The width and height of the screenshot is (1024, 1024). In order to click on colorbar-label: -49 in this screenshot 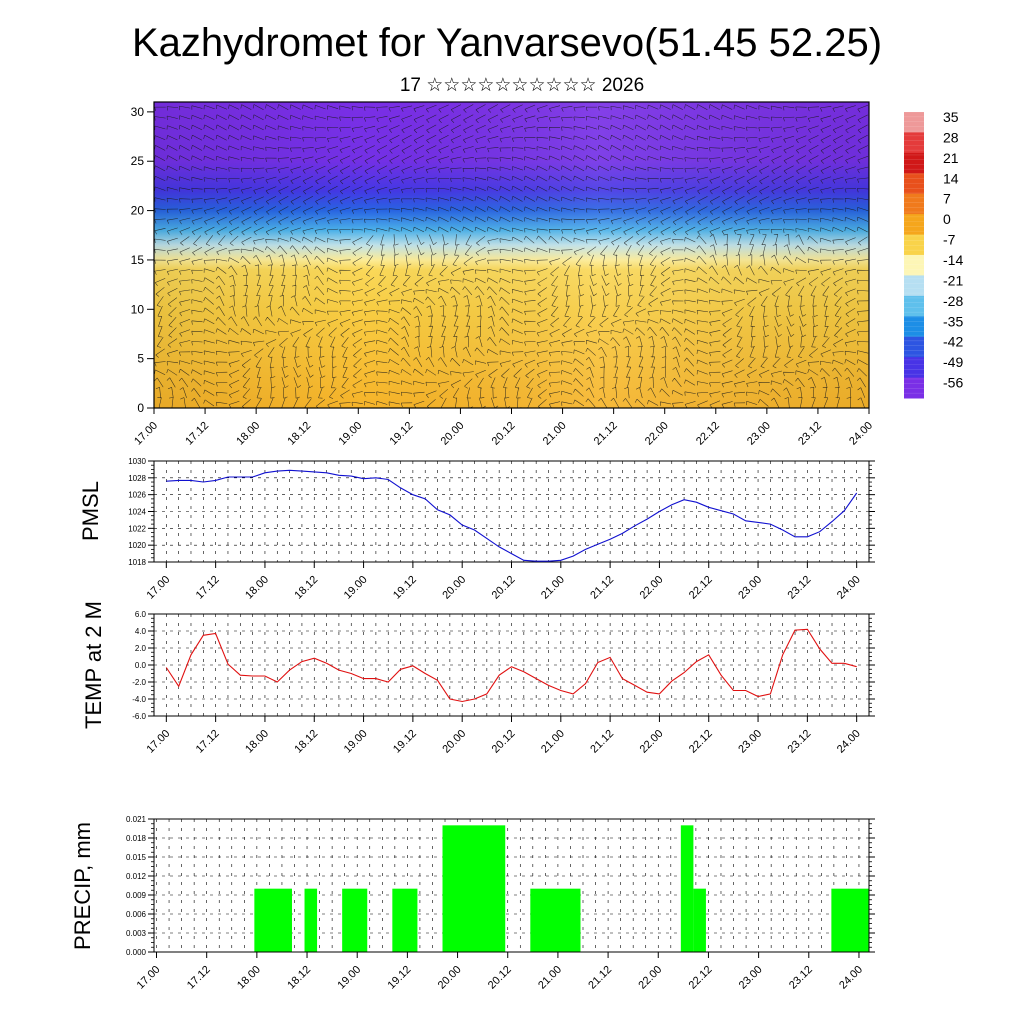, I will do `click(953, 362)`.